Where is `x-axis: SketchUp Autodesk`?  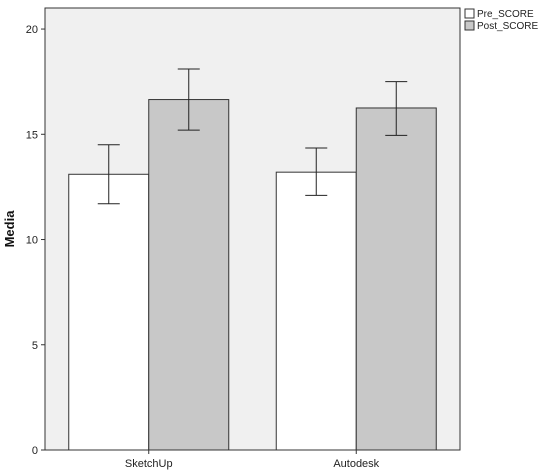 x-axis: SketchUp Autodesk is located at coordinates (252, 460).